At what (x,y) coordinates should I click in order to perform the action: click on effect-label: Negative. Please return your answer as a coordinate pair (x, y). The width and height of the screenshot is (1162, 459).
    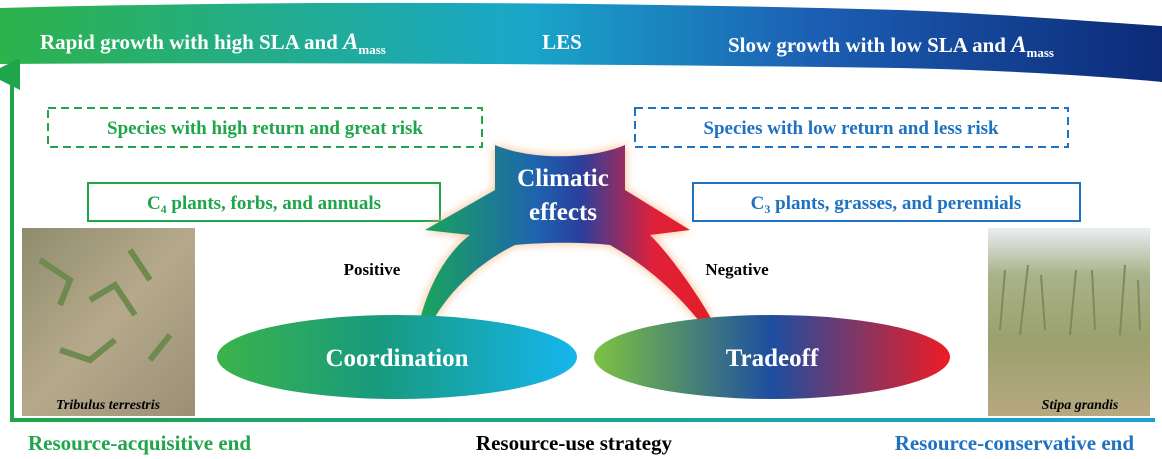
    Looking at the image, I should click on (737, 269).